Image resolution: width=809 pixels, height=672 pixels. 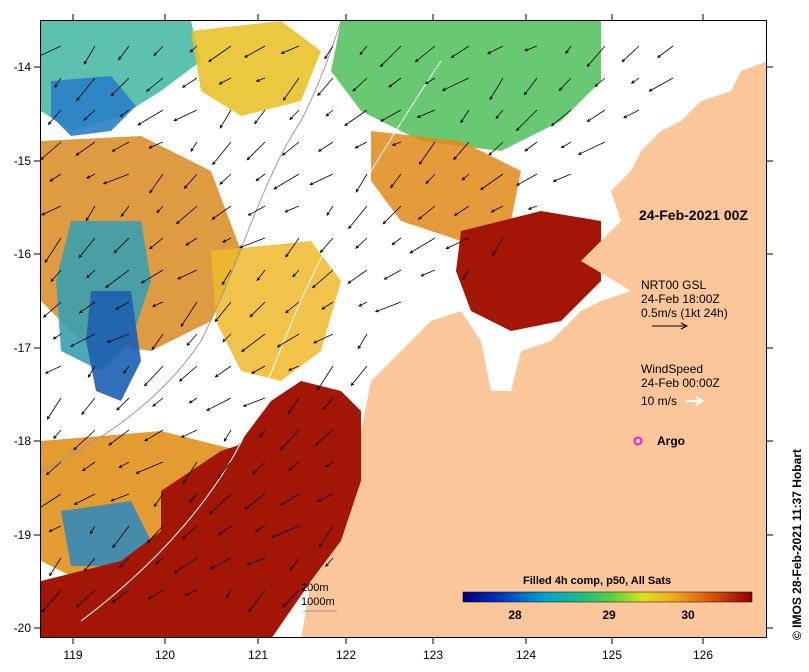 What do you see at coordinates (612, 655) in the screenshot?
I see `lon-label-125: 125` at bounding box center [612, 655].